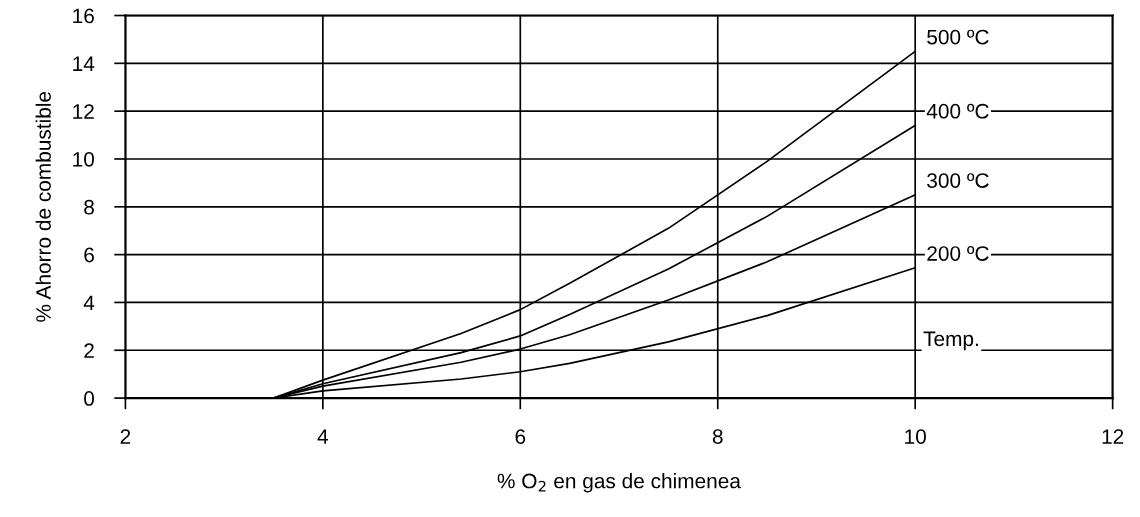 The width and height of the screenshot is (1140, 517). What do you see at coordinates (89, 350) in the screenshot?
I see `y-tick-label: 2` at bounding box center [89, 350].